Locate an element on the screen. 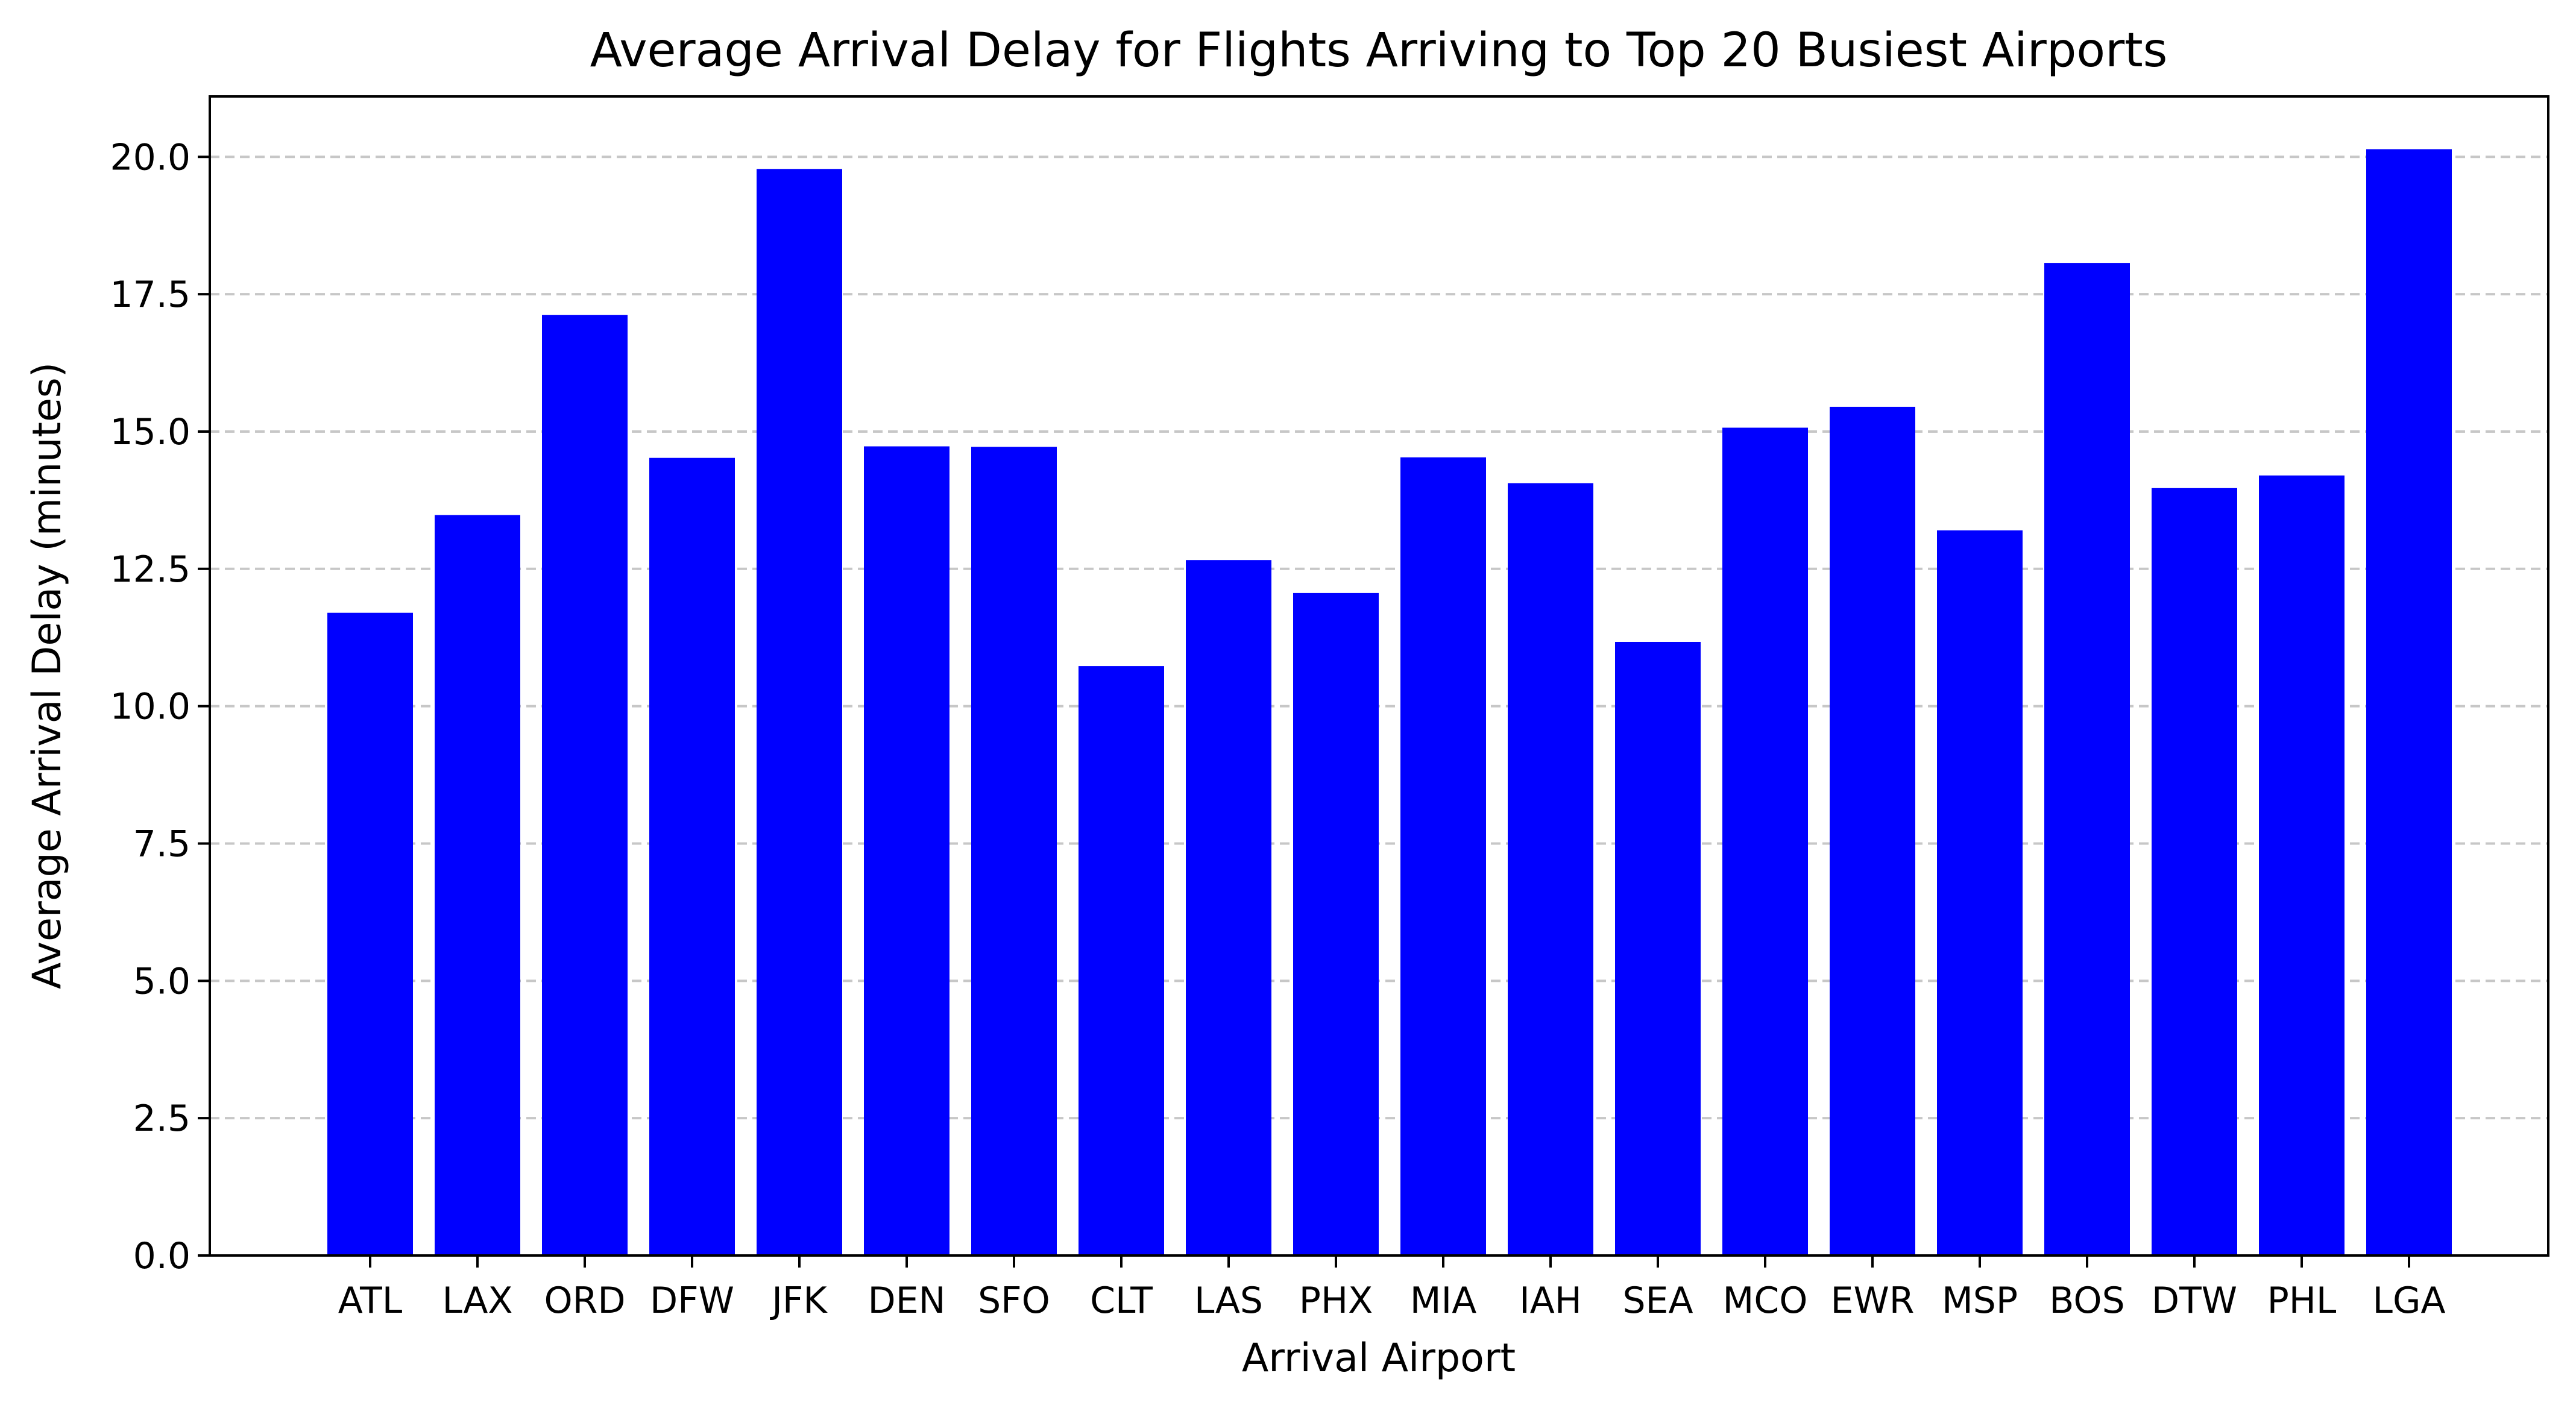 This screenshot has width=2576, height=1411. y-tick-label: 20.0 is located at coordinates (150, 157).